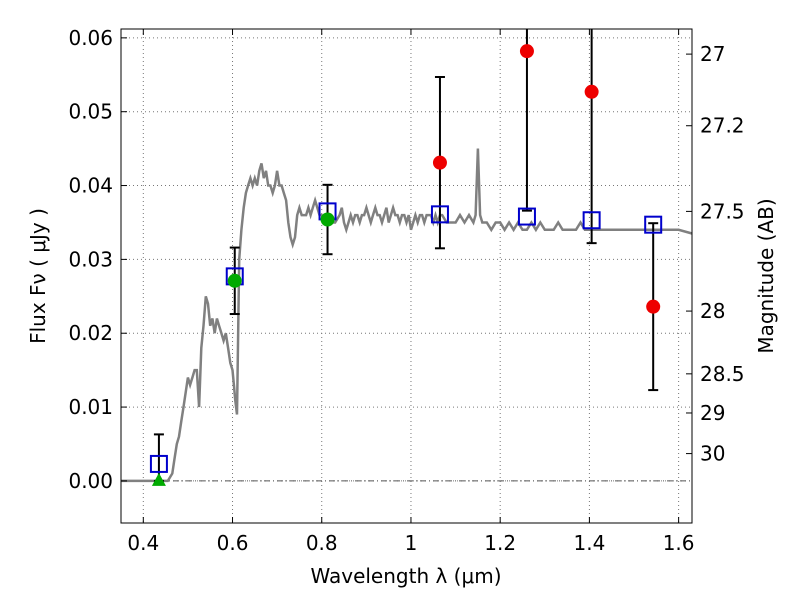 The height and width of the screenshot is (600, 800). Describe the element at coordinates (679, 543) in the screenshot. I see `x-tick-label: 1.6` at that location.